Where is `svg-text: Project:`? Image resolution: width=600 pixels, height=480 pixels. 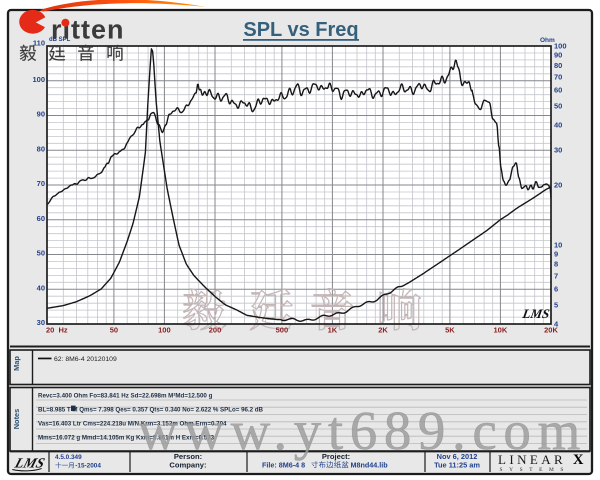 svg-text: Project: is located at coordinates (336, 456).